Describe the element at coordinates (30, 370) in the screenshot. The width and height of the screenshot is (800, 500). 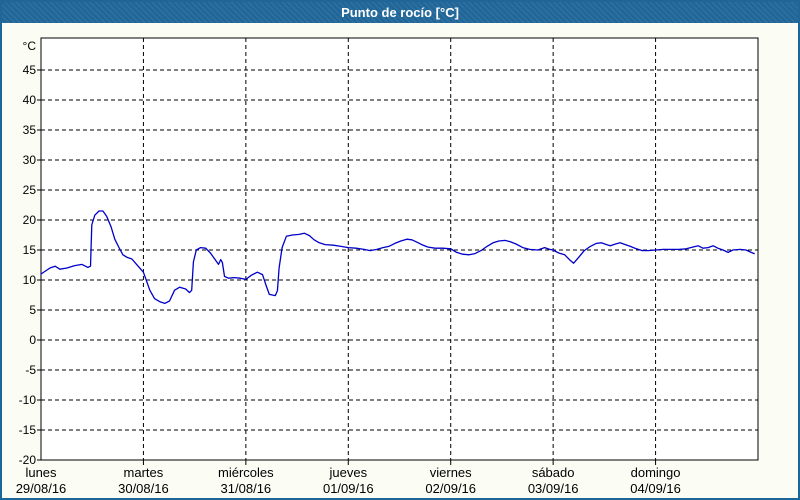
I see `y-tick-label: -5` at that location.